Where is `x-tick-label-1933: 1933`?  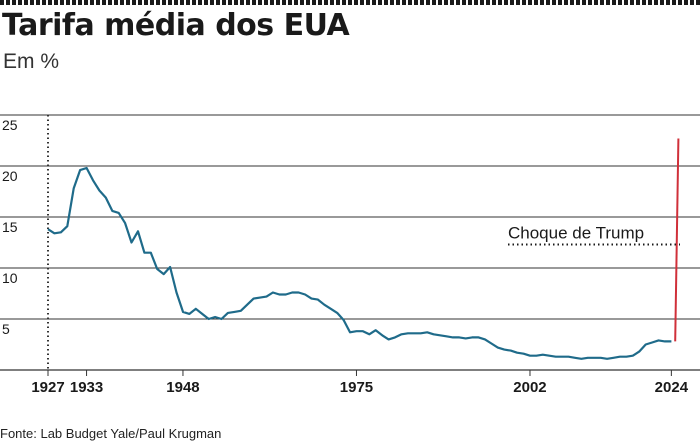
x-tick-label-1933: 1933 is located at coordinates (86, 387).